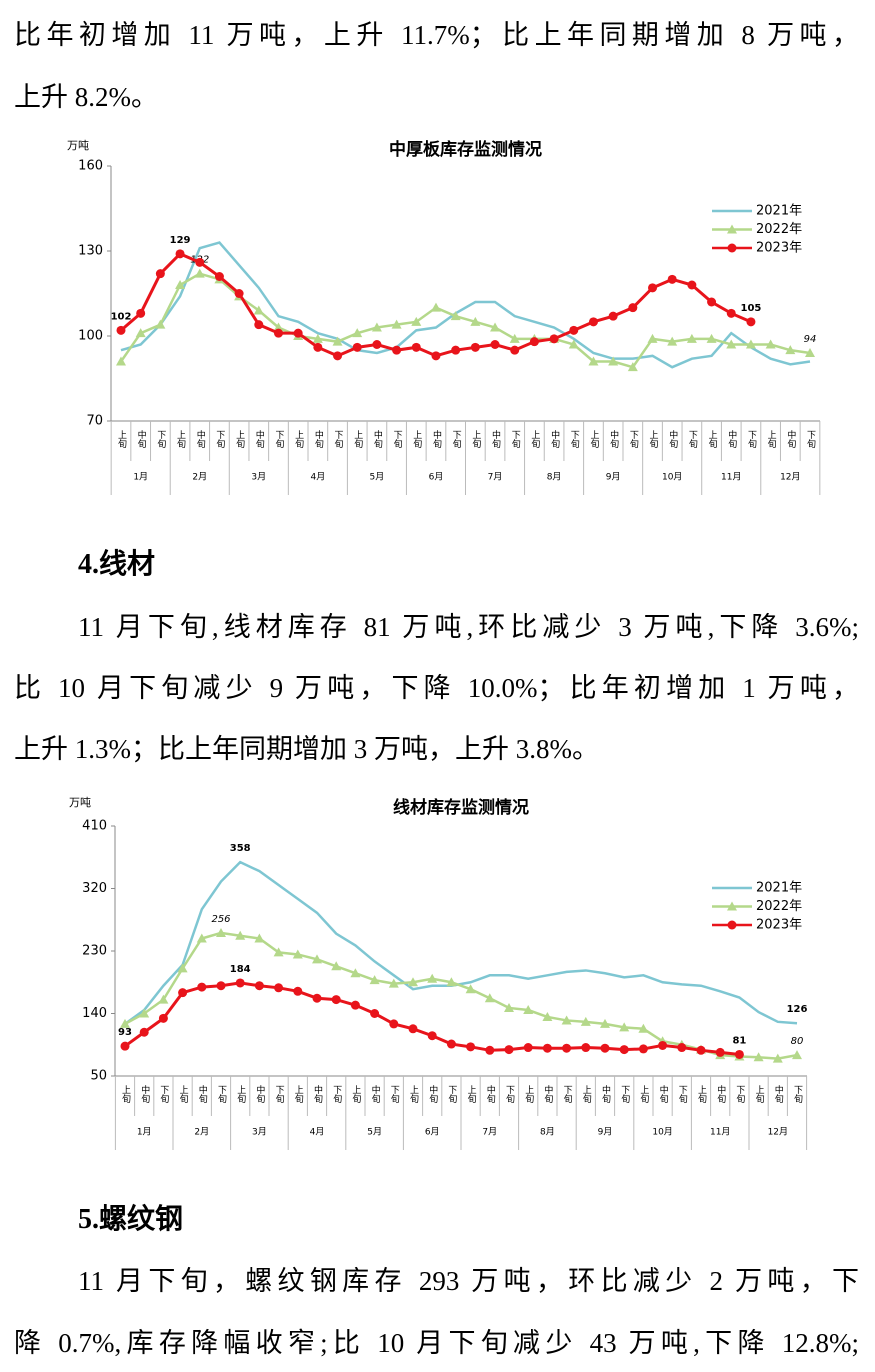 The height and width of the screenshot is (1372, 875). What do you see at coordinates (778, 1132) in the screenshot?
I see `month-label: 12月` at bounding box center [778, 1132].